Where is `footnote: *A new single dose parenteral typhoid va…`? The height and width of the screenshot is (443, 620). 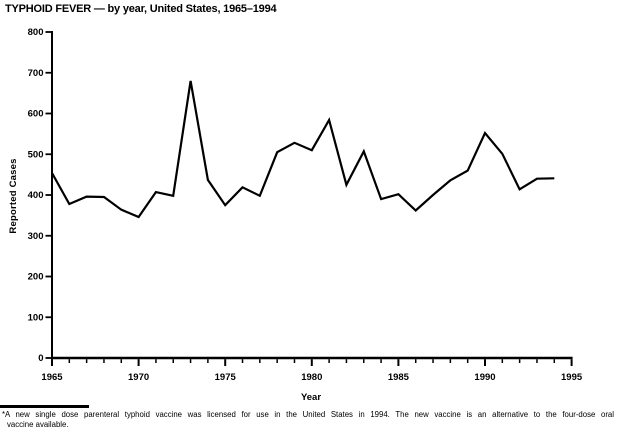 footnote: *A new single dose parenteral typhoid va… is located at coordinates (308, 420).